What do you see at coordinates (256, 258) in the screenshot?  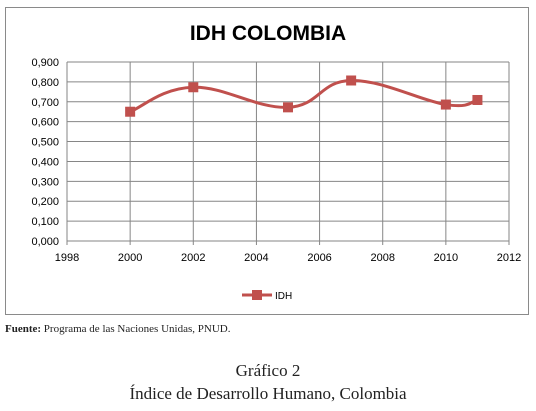 I see `x-tick-label: 2004` at bounding box center [256, 258].